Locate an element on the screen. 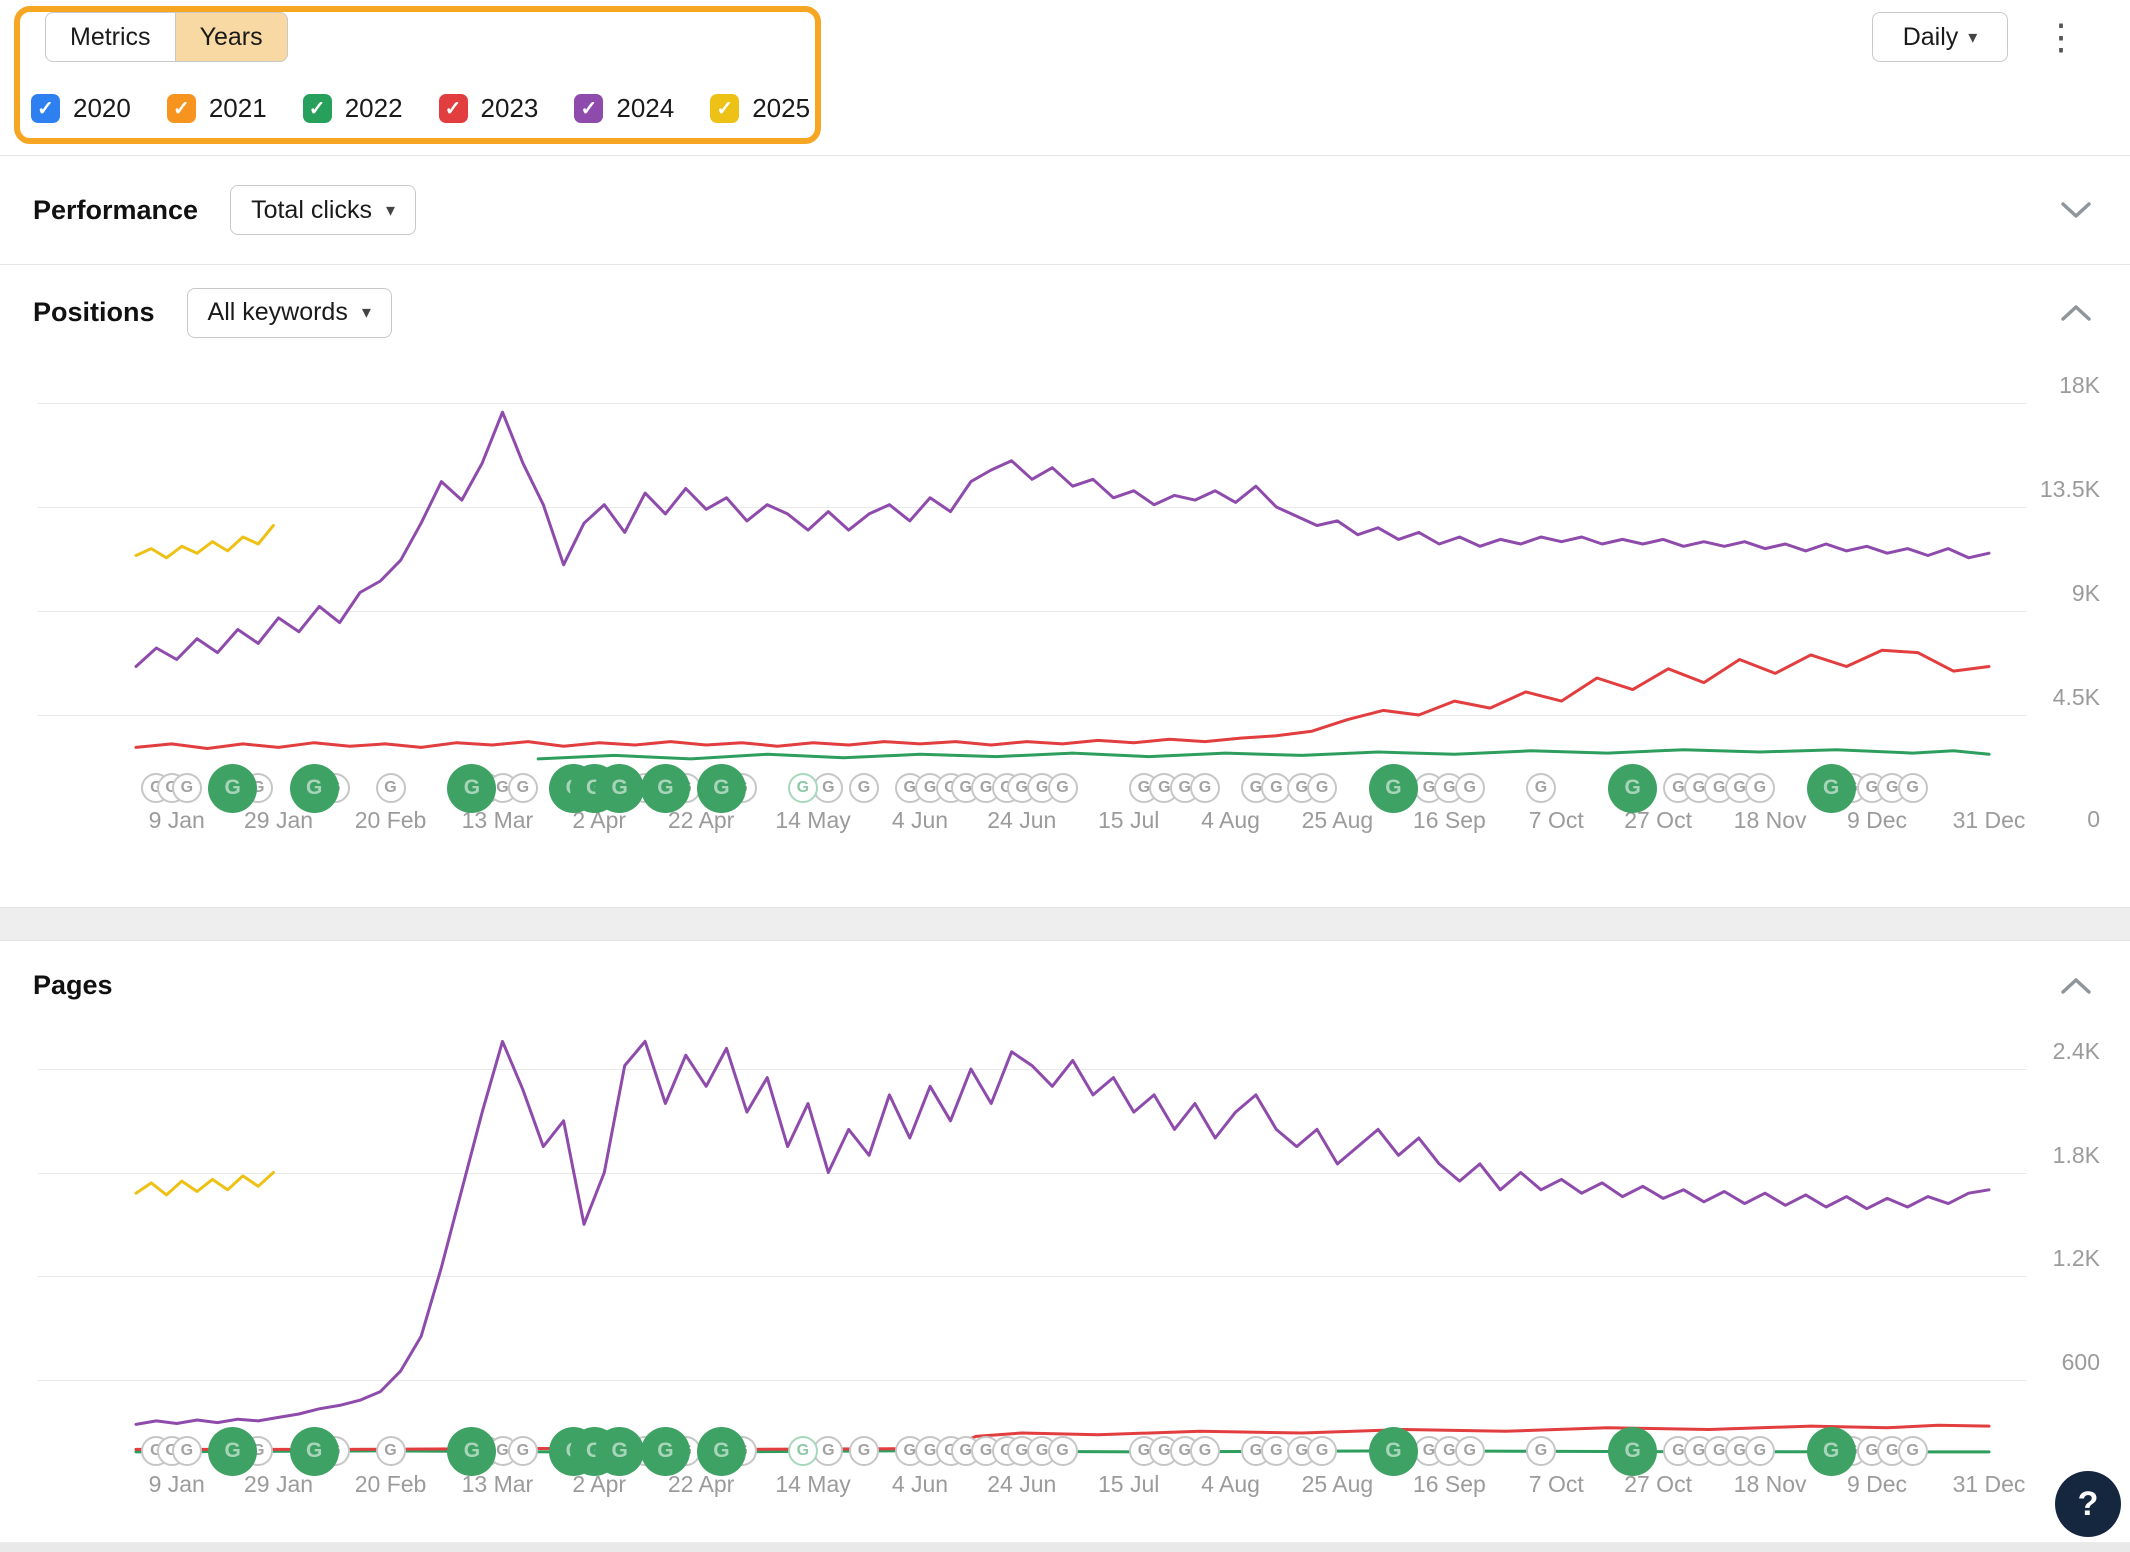  checkbox-2023: ✓ is located at coordinates (453, 108).